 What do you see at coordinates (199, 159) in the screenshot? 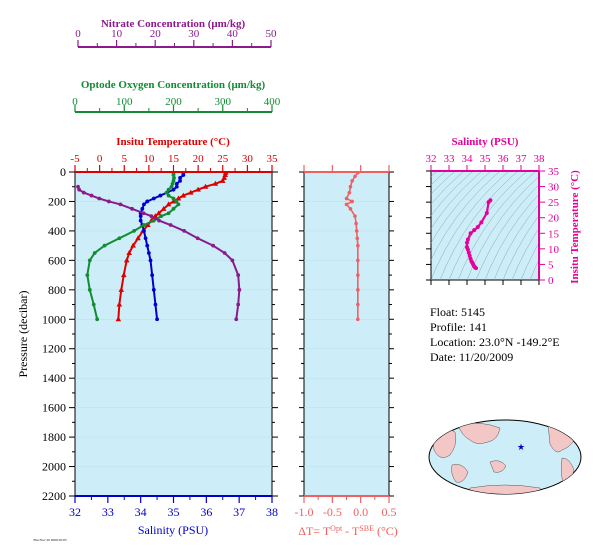
I see `temperature-tick-label: 20` at bounding box center [199, 159].